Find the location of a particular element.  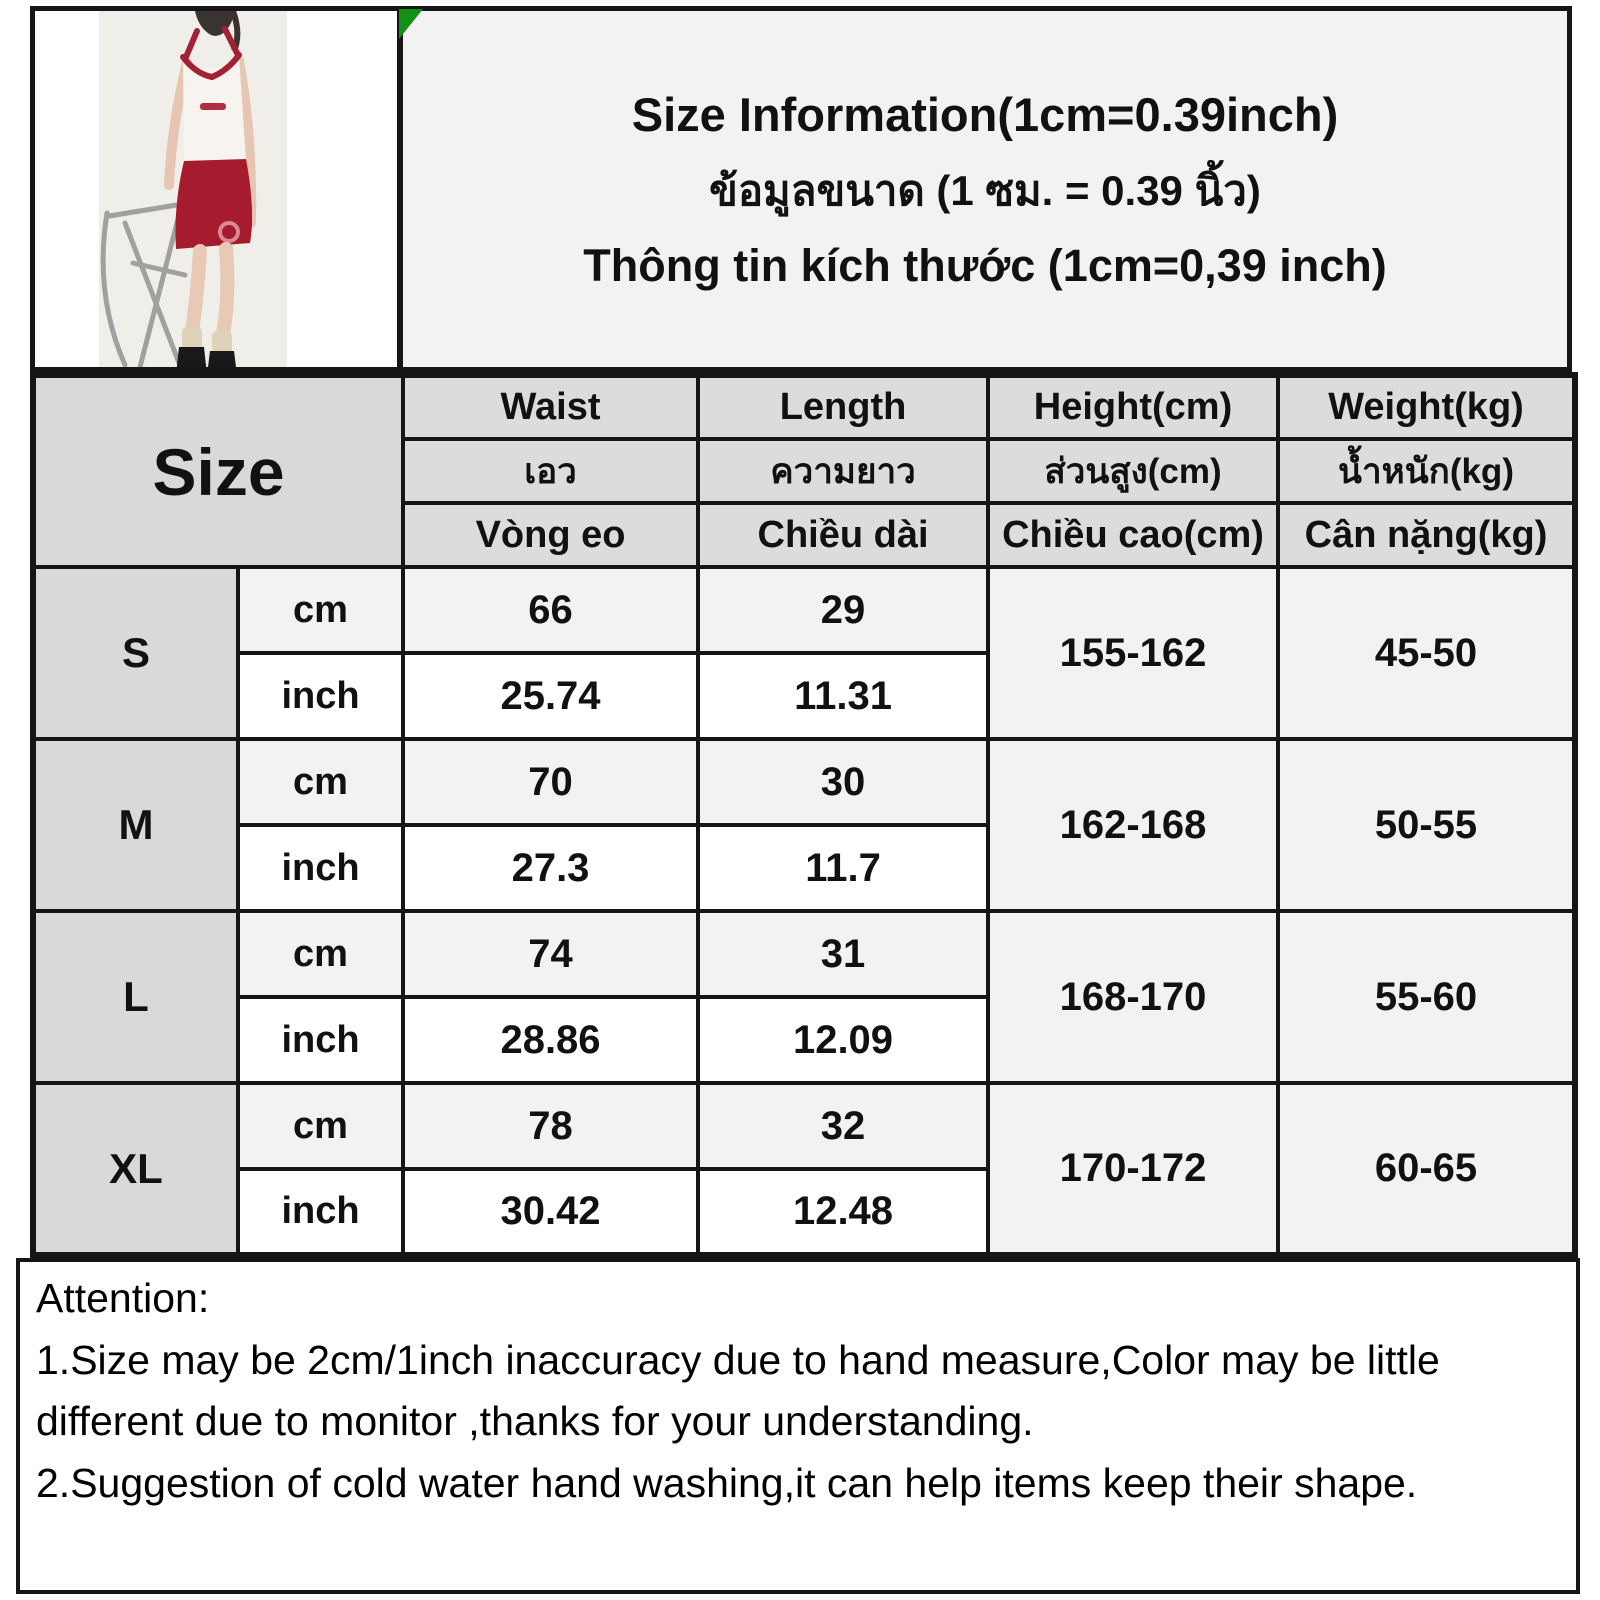

table-row: XL cm 78 32 170-172 60-65 is located at coordinates (804, 1169).